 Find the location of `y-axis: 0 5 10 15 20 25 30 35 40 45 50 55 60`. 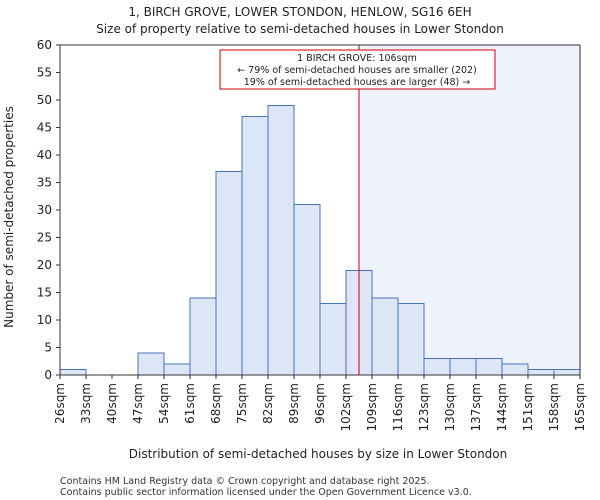

y-axis: 0 5 10 15 20 25 30 35 40 45 50 55 60 is located at coordinates (48, 210).